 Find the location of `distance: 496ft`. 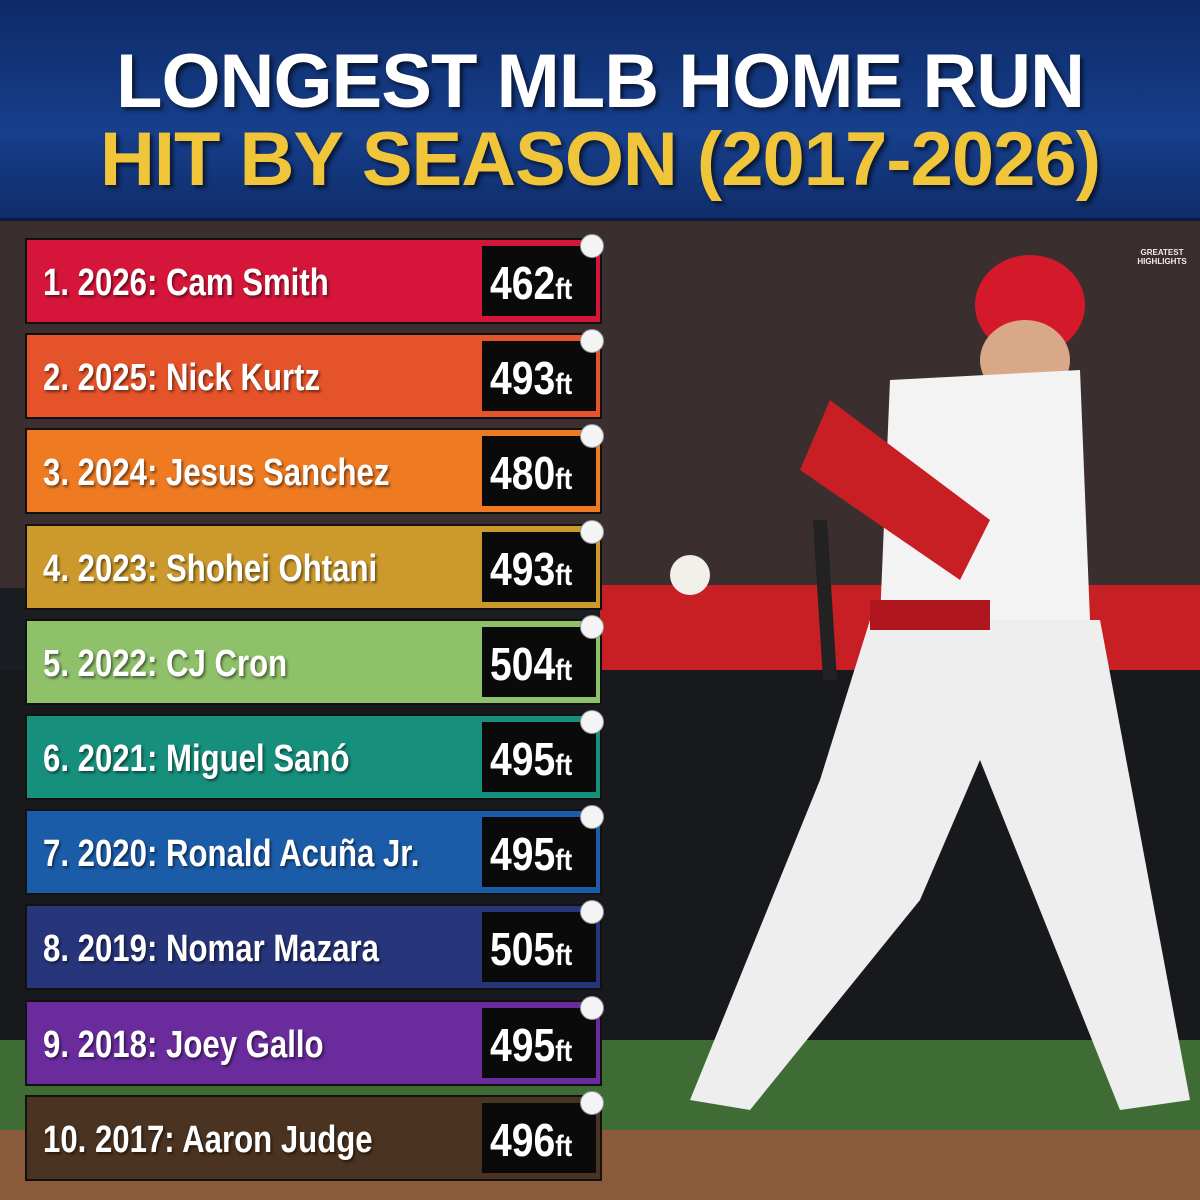

distance: 496ft is located at coordinates (531, 1140).